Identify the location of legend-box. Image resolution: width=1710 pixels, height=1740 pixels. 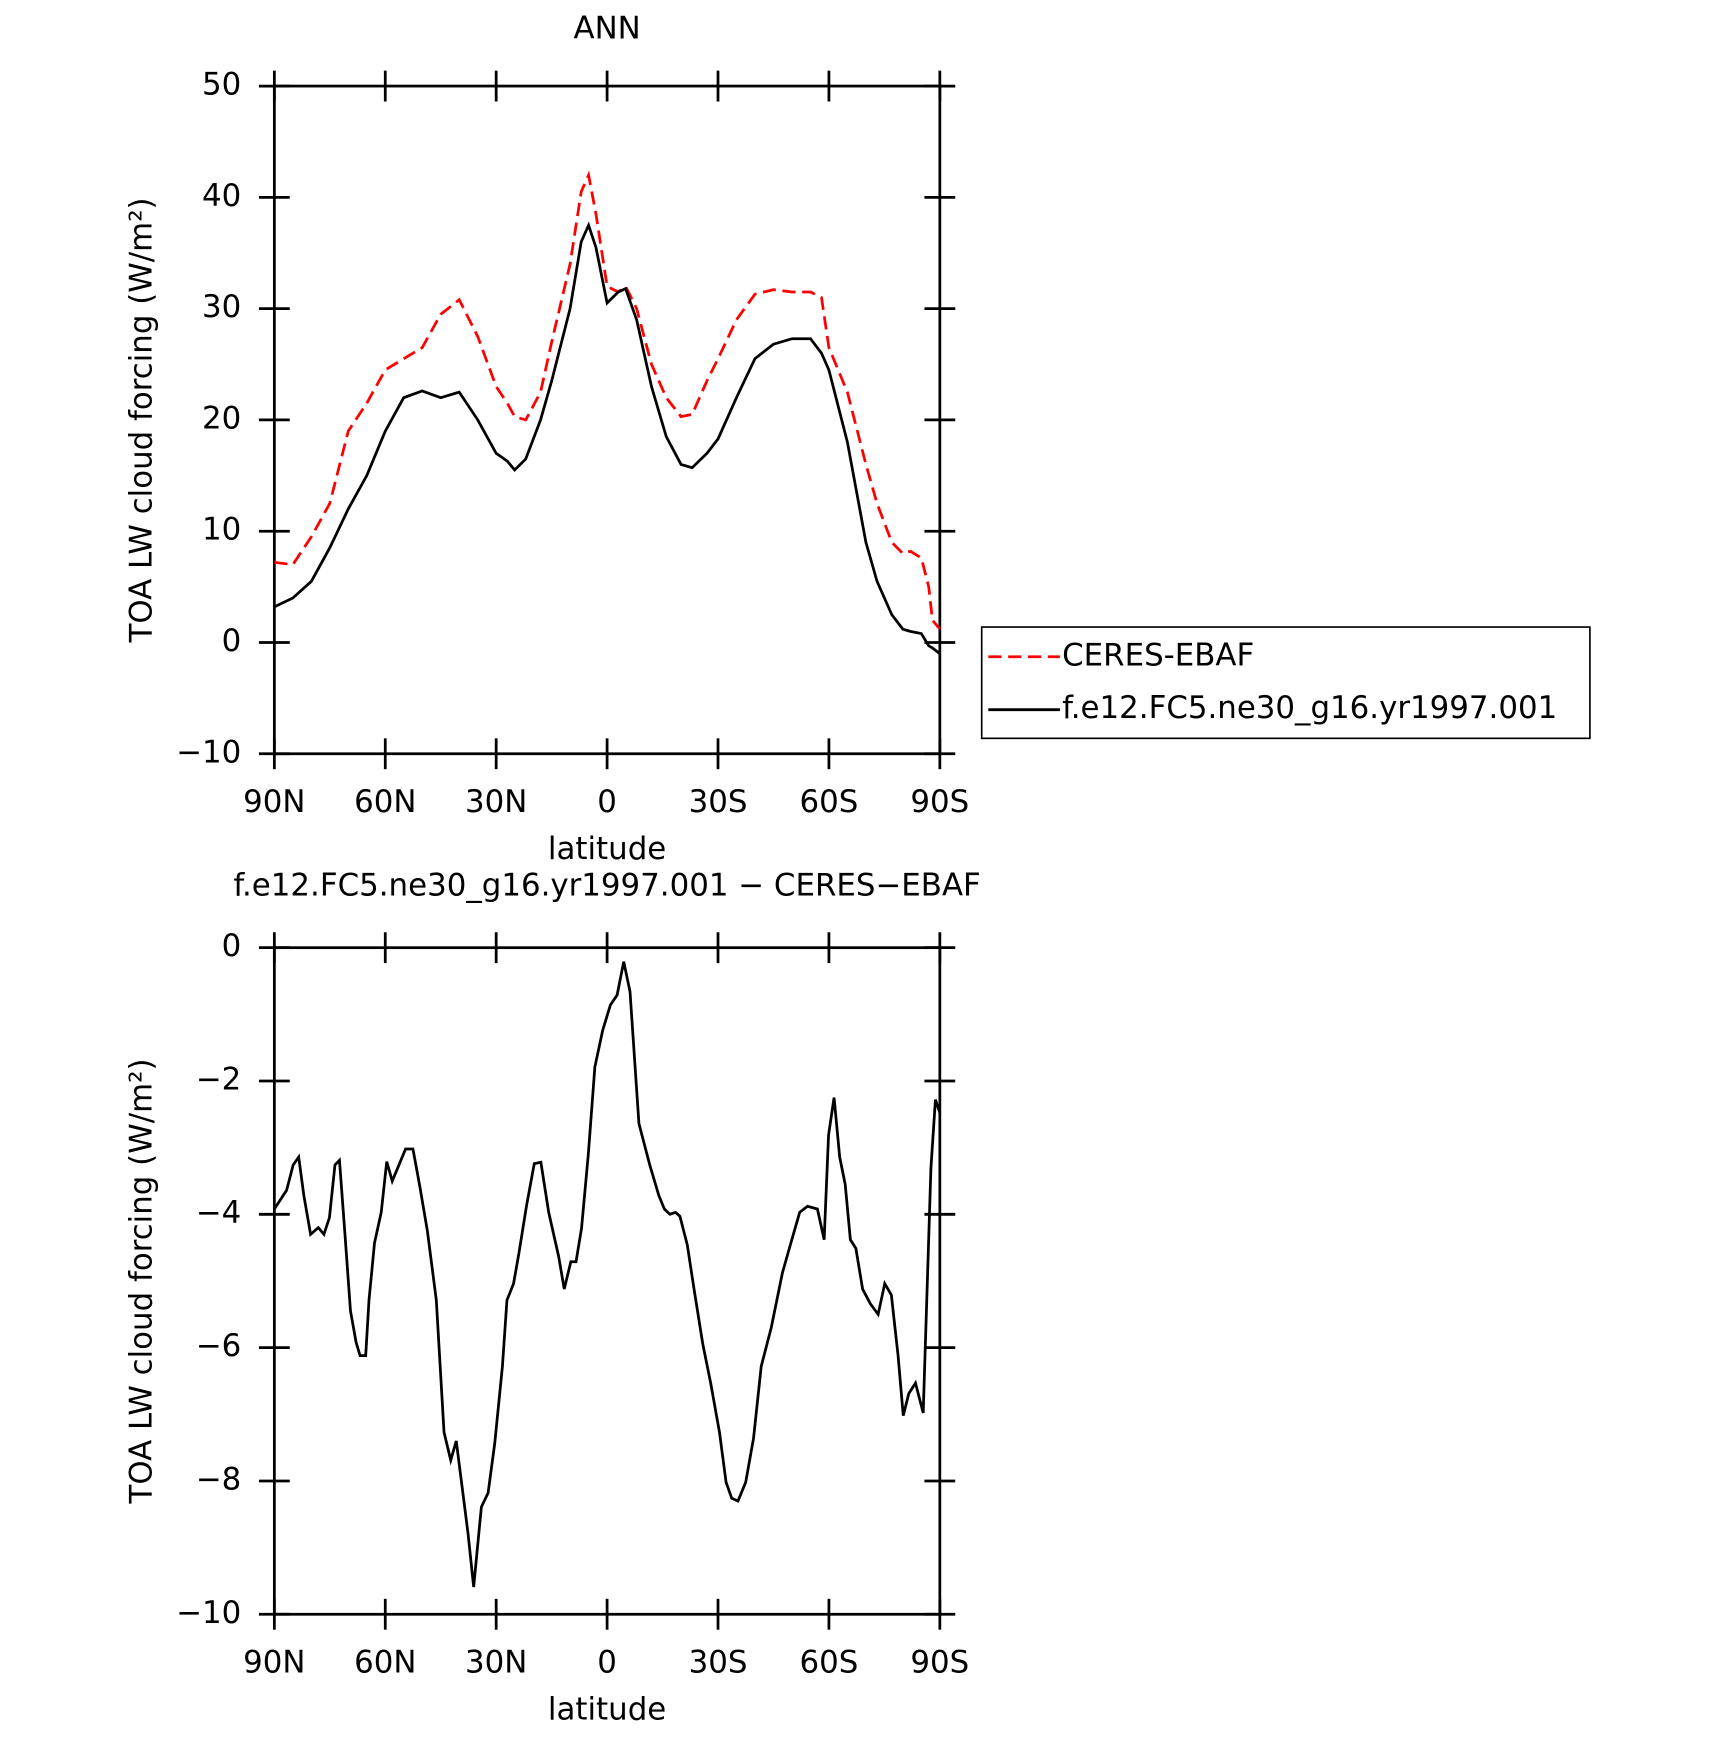
(1285, 683).